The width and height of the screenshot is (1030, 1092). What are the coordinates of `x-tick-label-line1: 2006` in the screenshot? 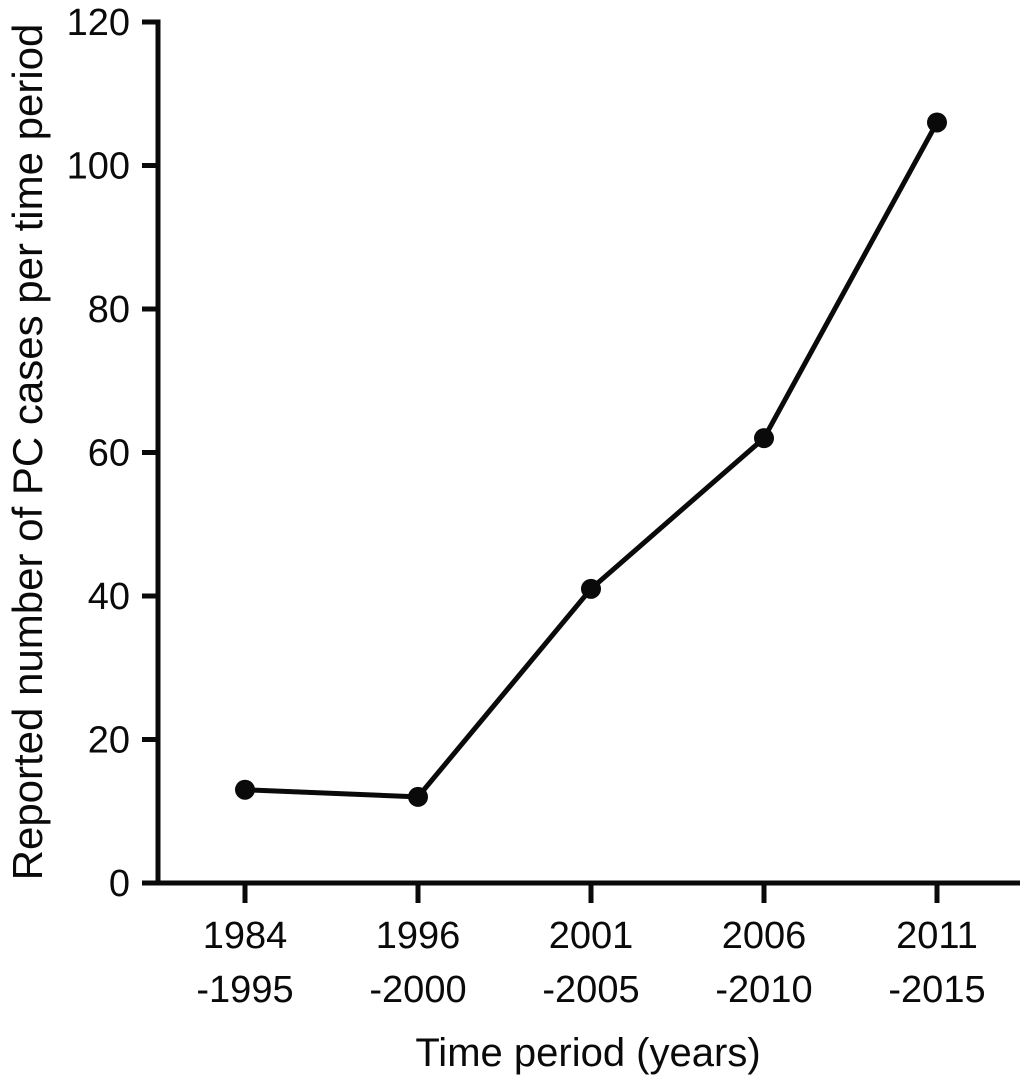 It's located at (764, 936).